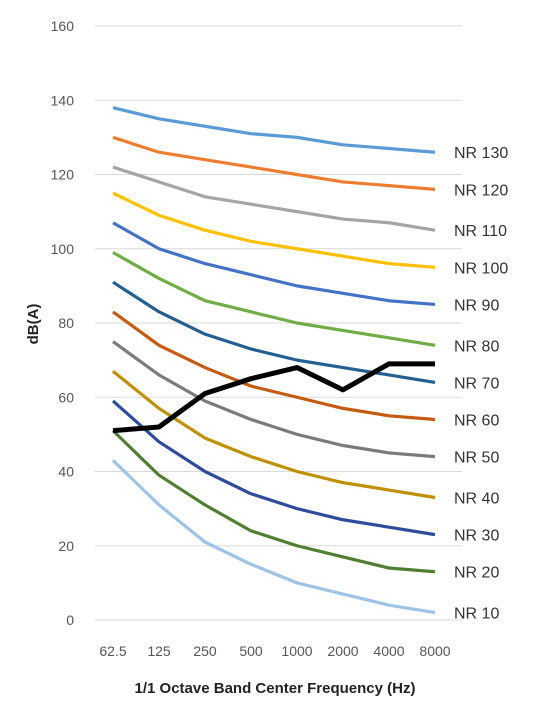 This screenshot has width=536, height=701. I want to click on x-tick-label: 1000, so click(296, 651).